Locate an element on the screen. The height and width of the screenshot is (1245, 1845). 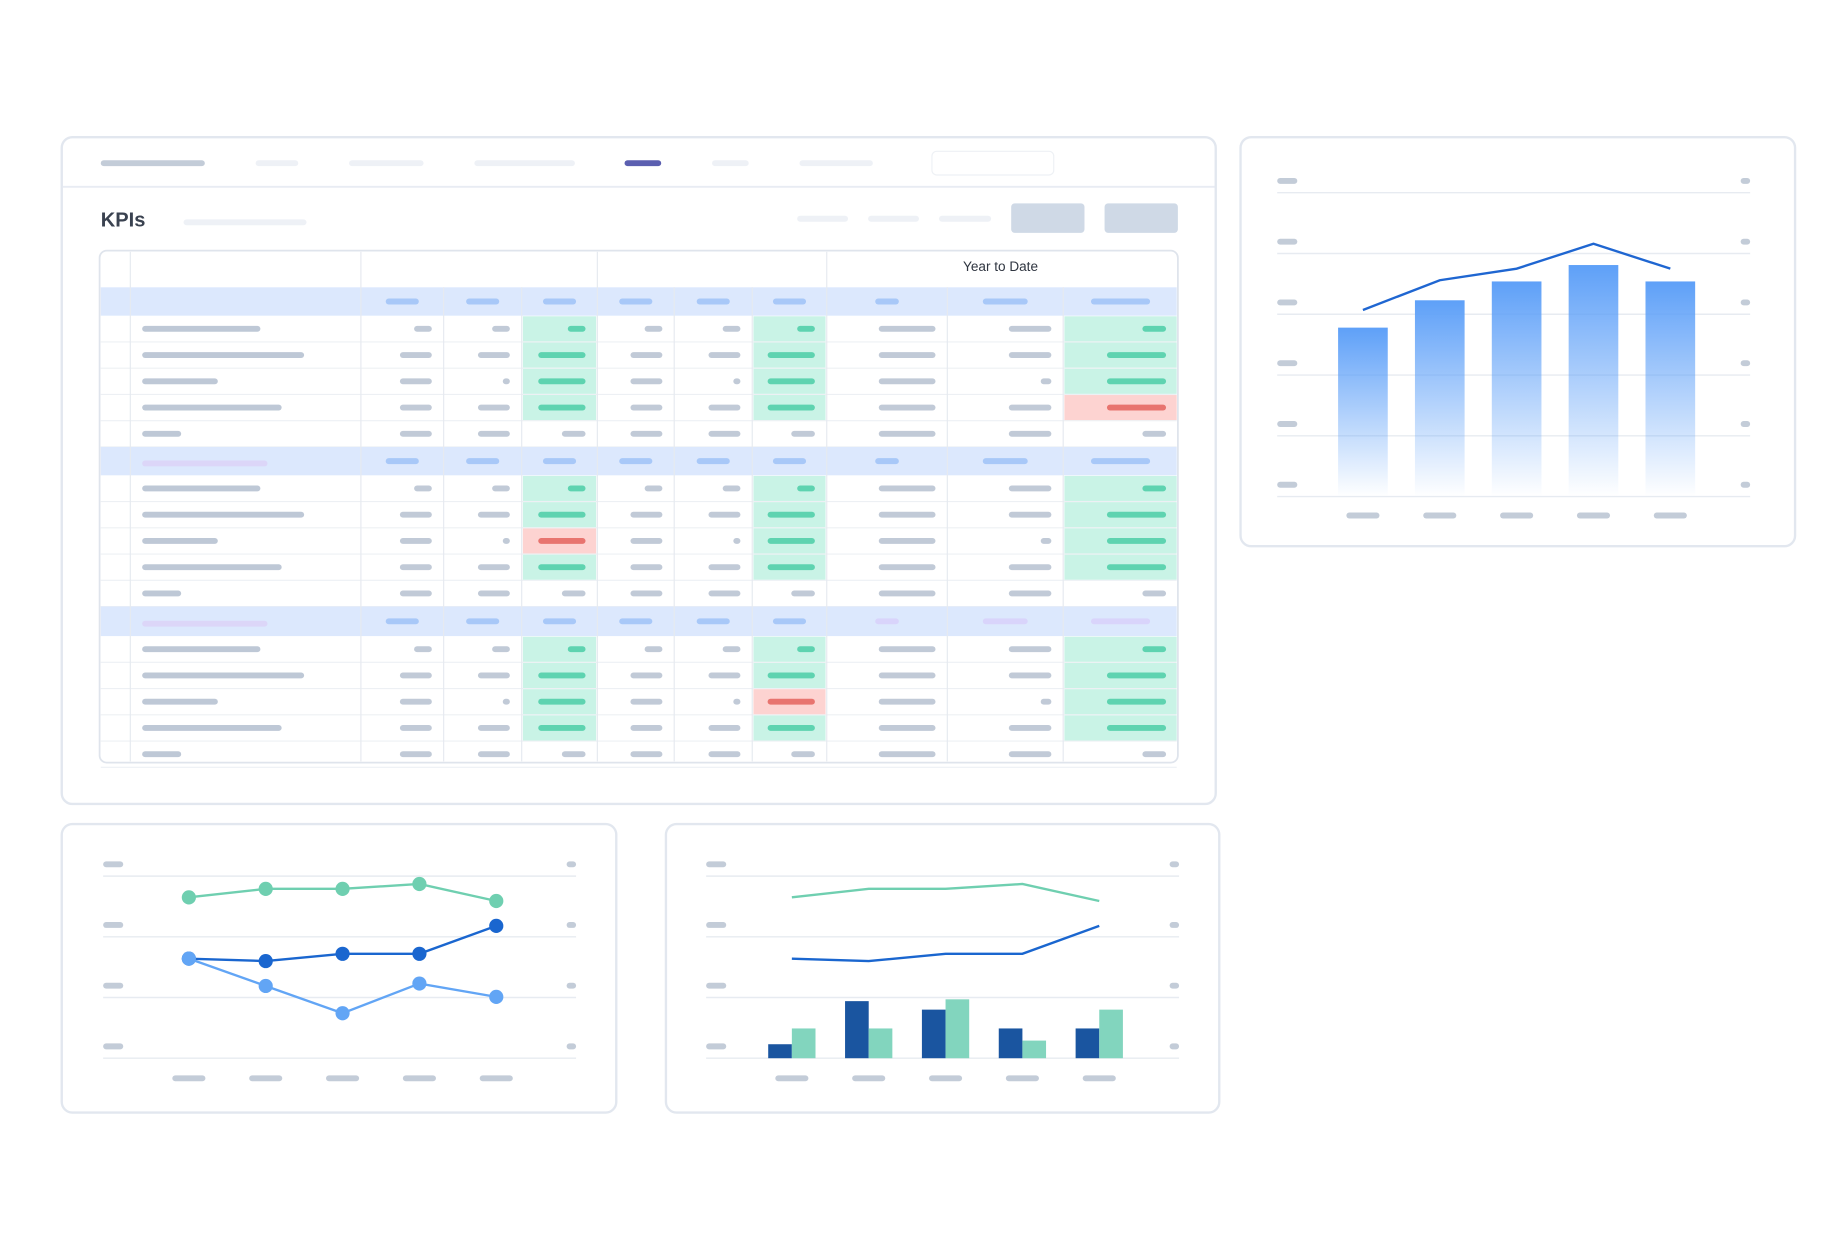
column-group-header: Year to Date is located at coordinates (1000, 266).